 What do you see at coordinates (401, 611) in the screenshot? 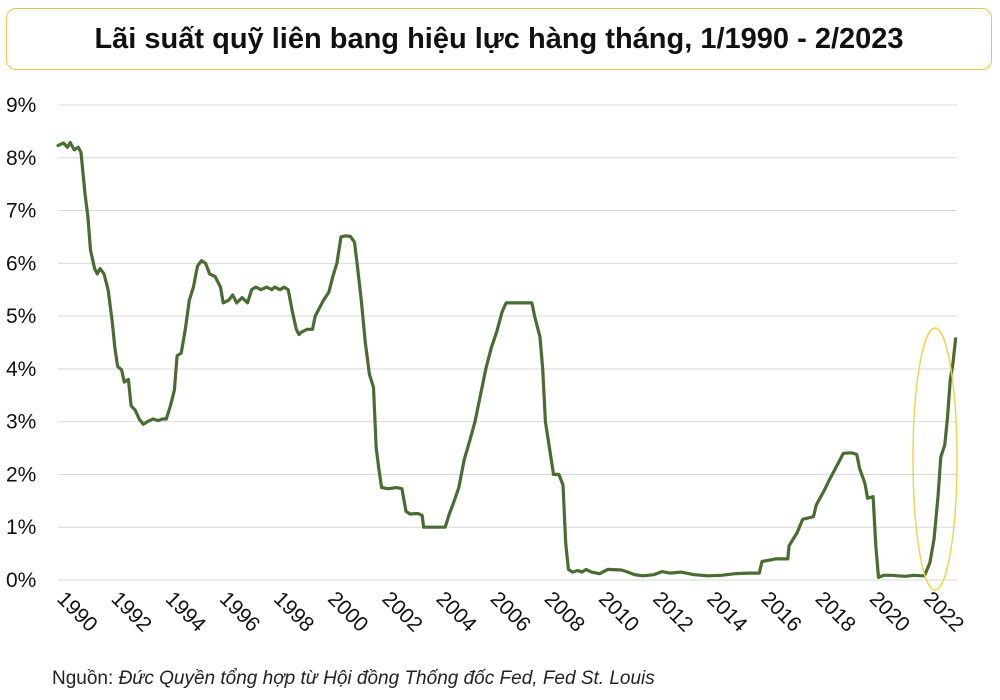
I see `x-tick-label: 2002` at bounding box center [401, 611].